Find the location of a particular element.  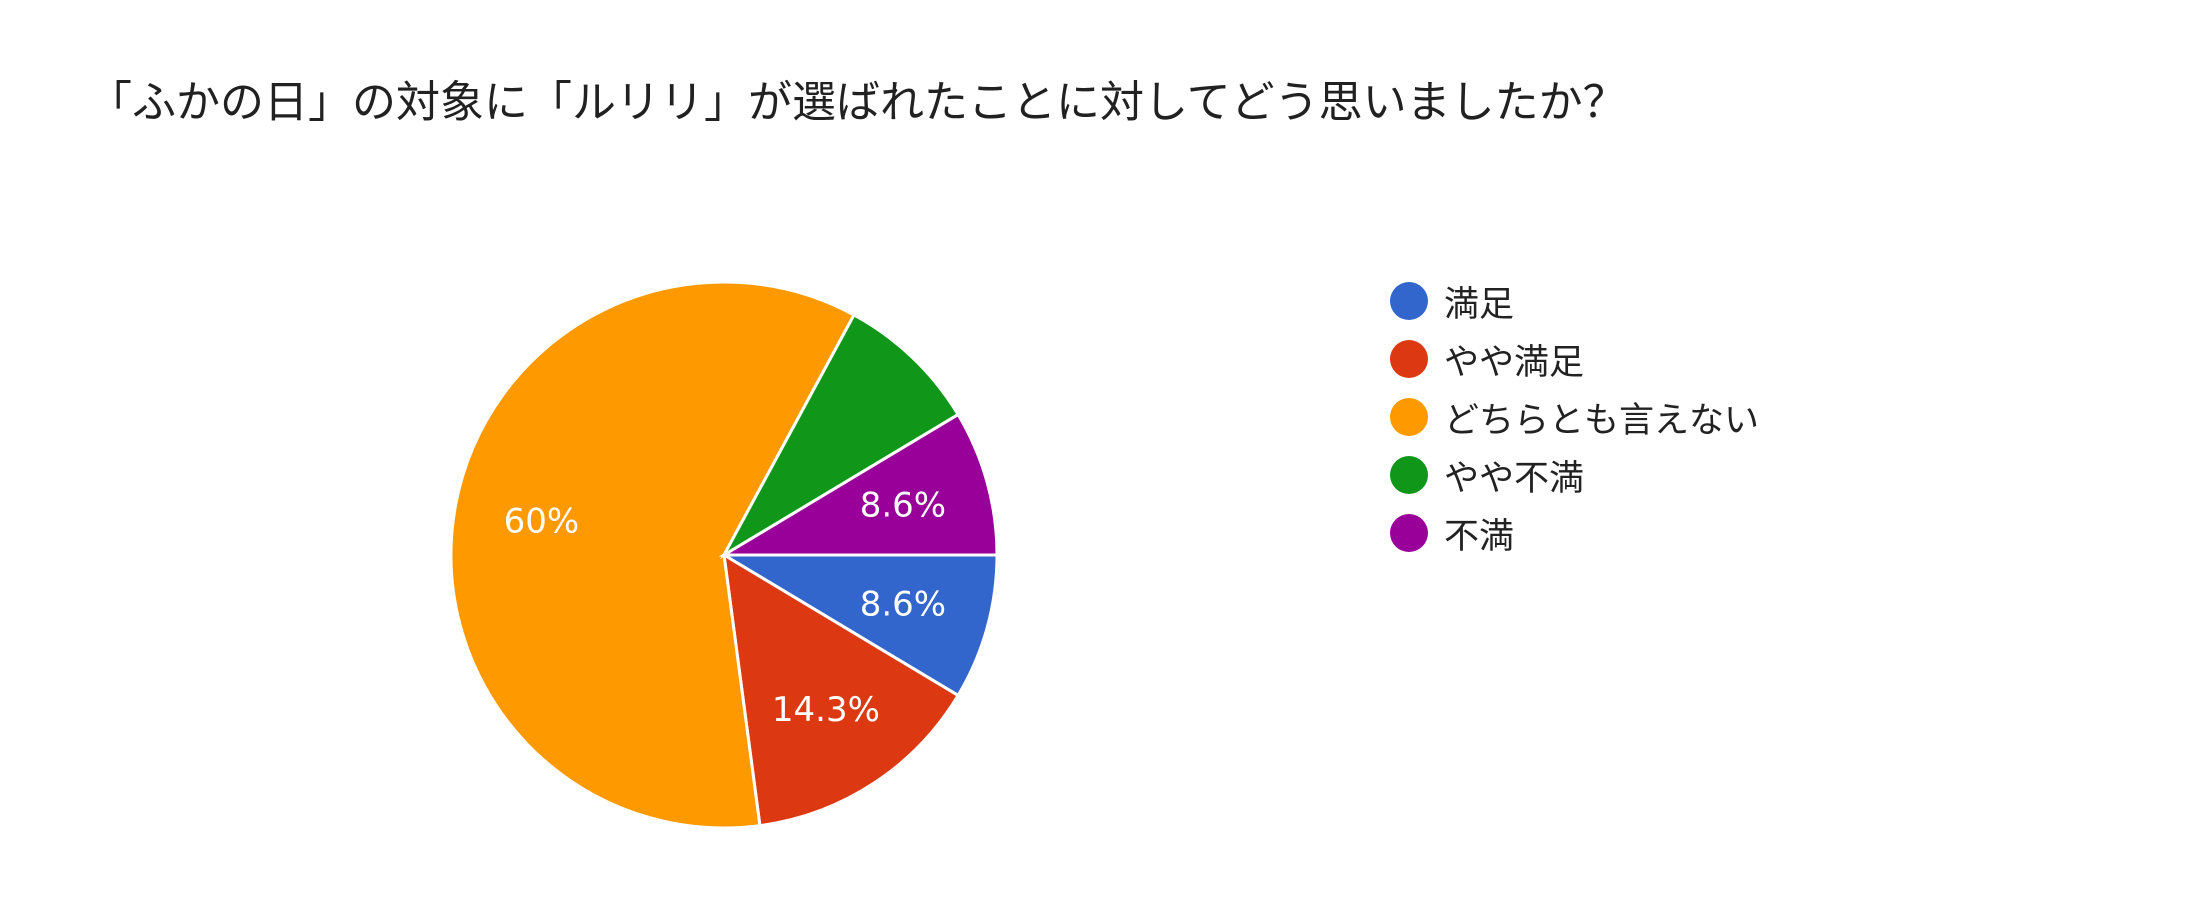

legend-label: やや不満 is located at coordinates (1514, 478).